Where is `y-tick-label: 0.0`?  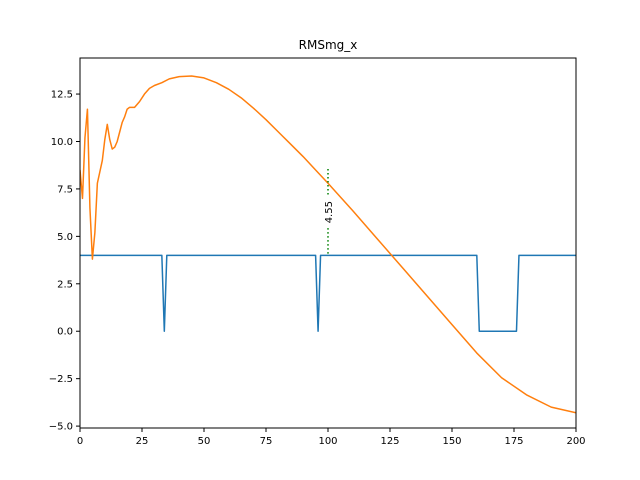
y-tick-label: 0.0 is located at coordinates (65, 332).